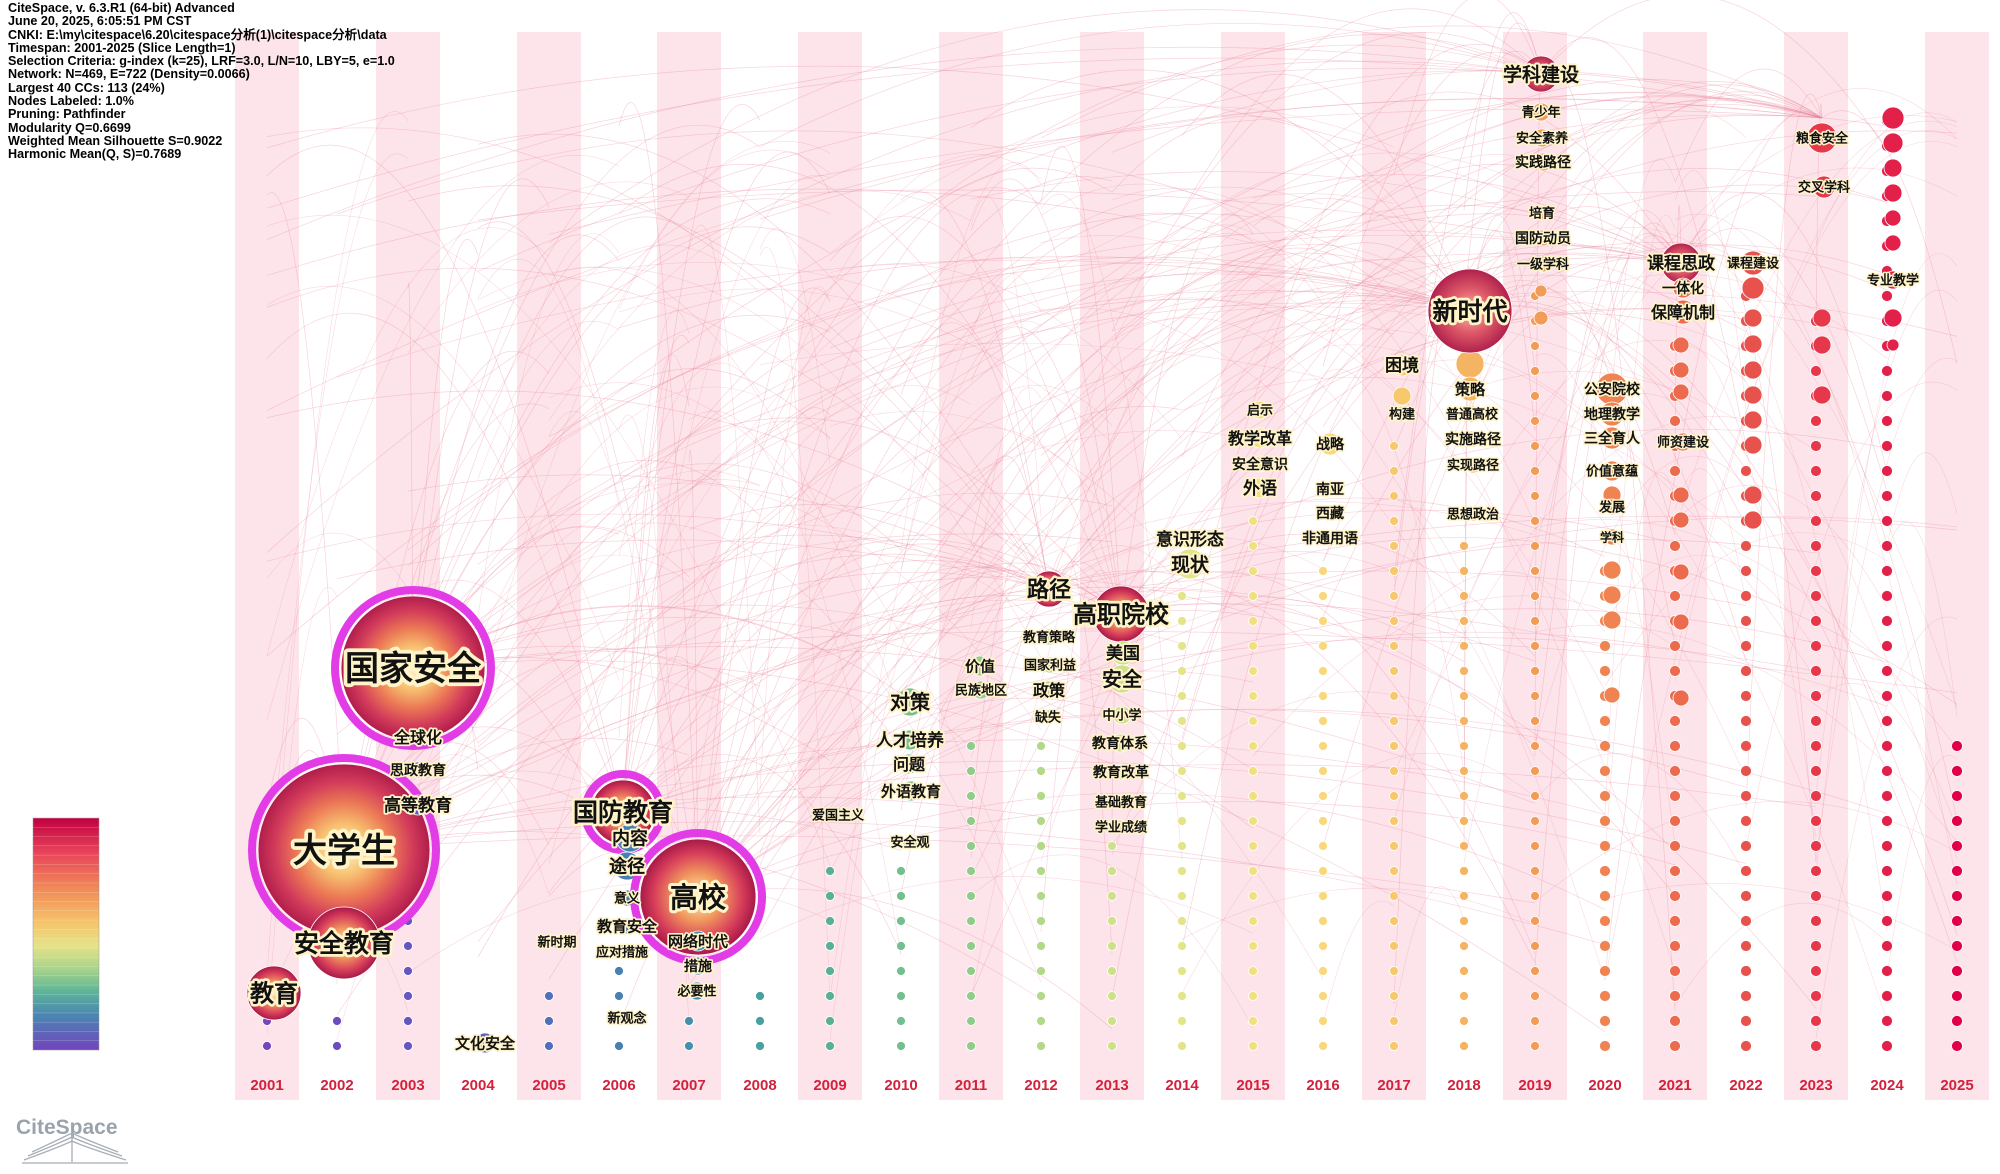  What do you see at coordinates (910, 791) in the screenshot?
I see `keyword-label: 外语教育` at bounding box center [910, 791].